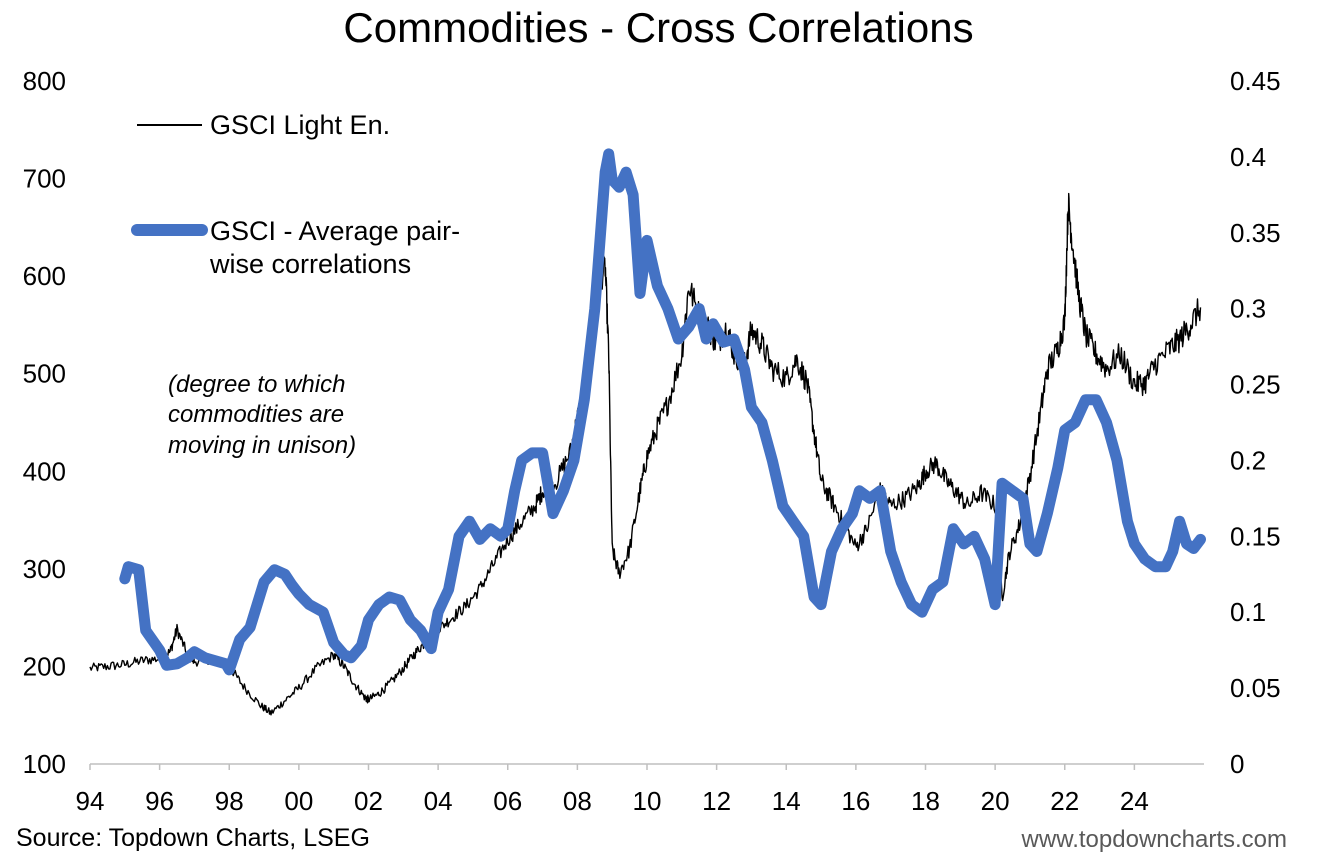  Describe the element at coordinates (658, 27) in the screenshot. I see `chart-title: Commodities - Cross Correlations` at that location.